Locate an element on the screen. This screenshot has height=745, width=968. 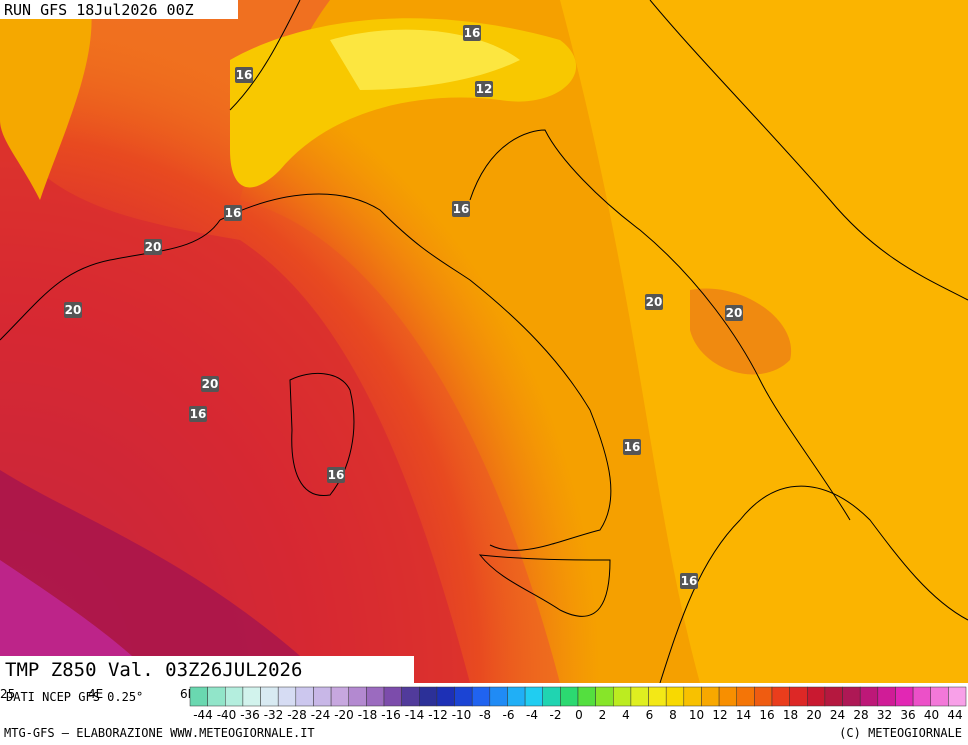
colorbar-label: 28 is located at coordinates (860, 715).